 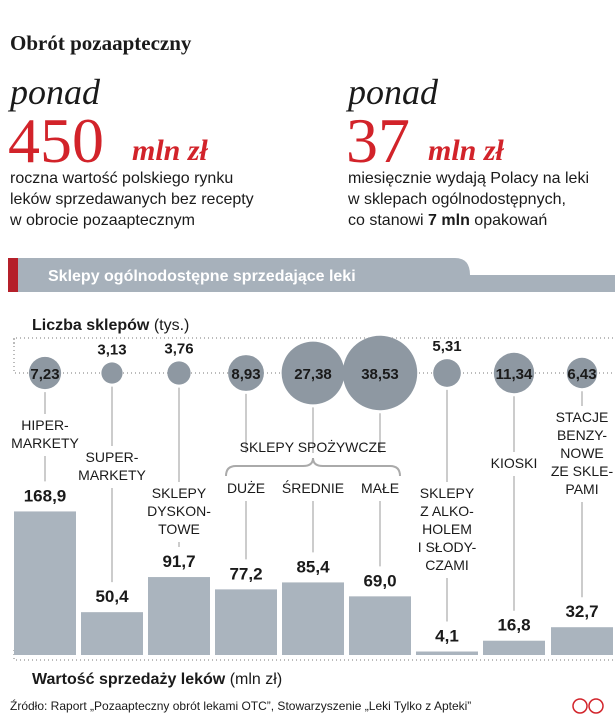 What do you see at coordinates (56, 140) in the screenshot?
I see `big-number: 450` at bounding box center [56, 140].